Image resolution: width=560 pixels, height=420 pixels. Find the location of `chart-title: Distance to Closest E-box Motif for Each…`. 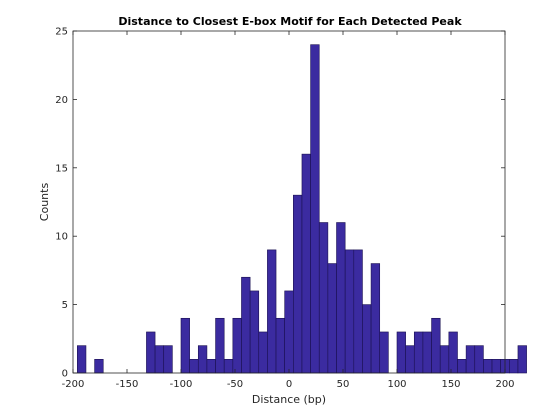

chart-title: Distance to Closest E-box Motif for Each… is located at coordinates (290, 21).